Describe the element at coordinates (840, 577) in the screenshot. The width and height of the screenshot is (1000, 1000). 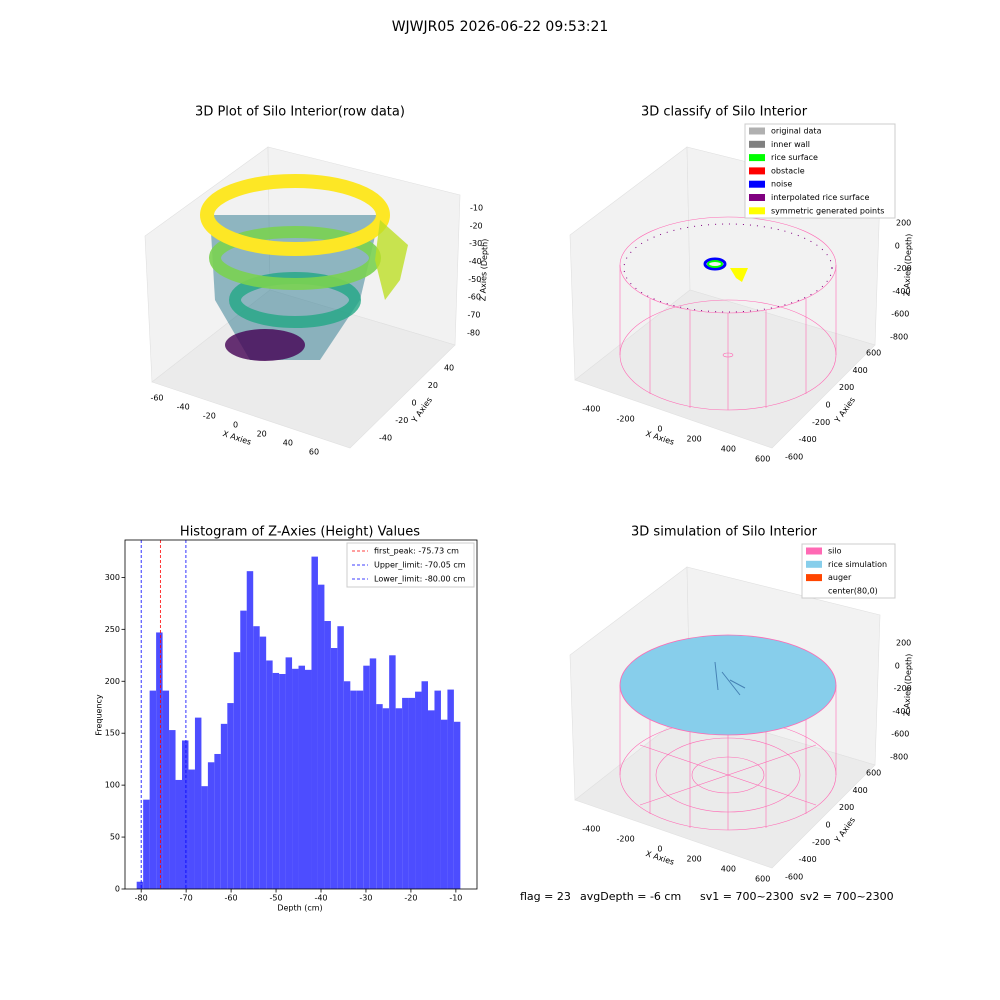
I see `legend-label: auger` at that location.